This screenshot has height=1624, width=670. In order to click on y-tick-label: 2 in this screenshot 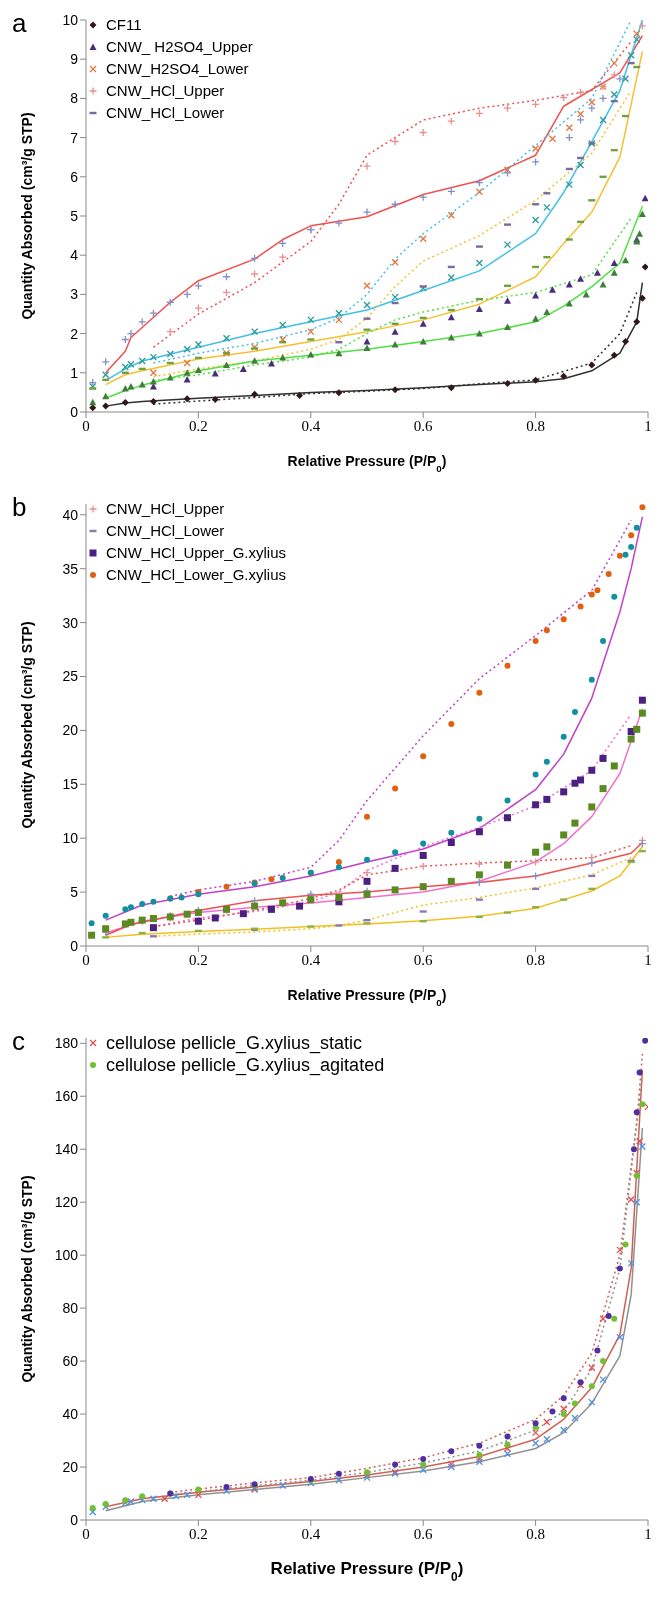, I will do `click(74, 333)`.